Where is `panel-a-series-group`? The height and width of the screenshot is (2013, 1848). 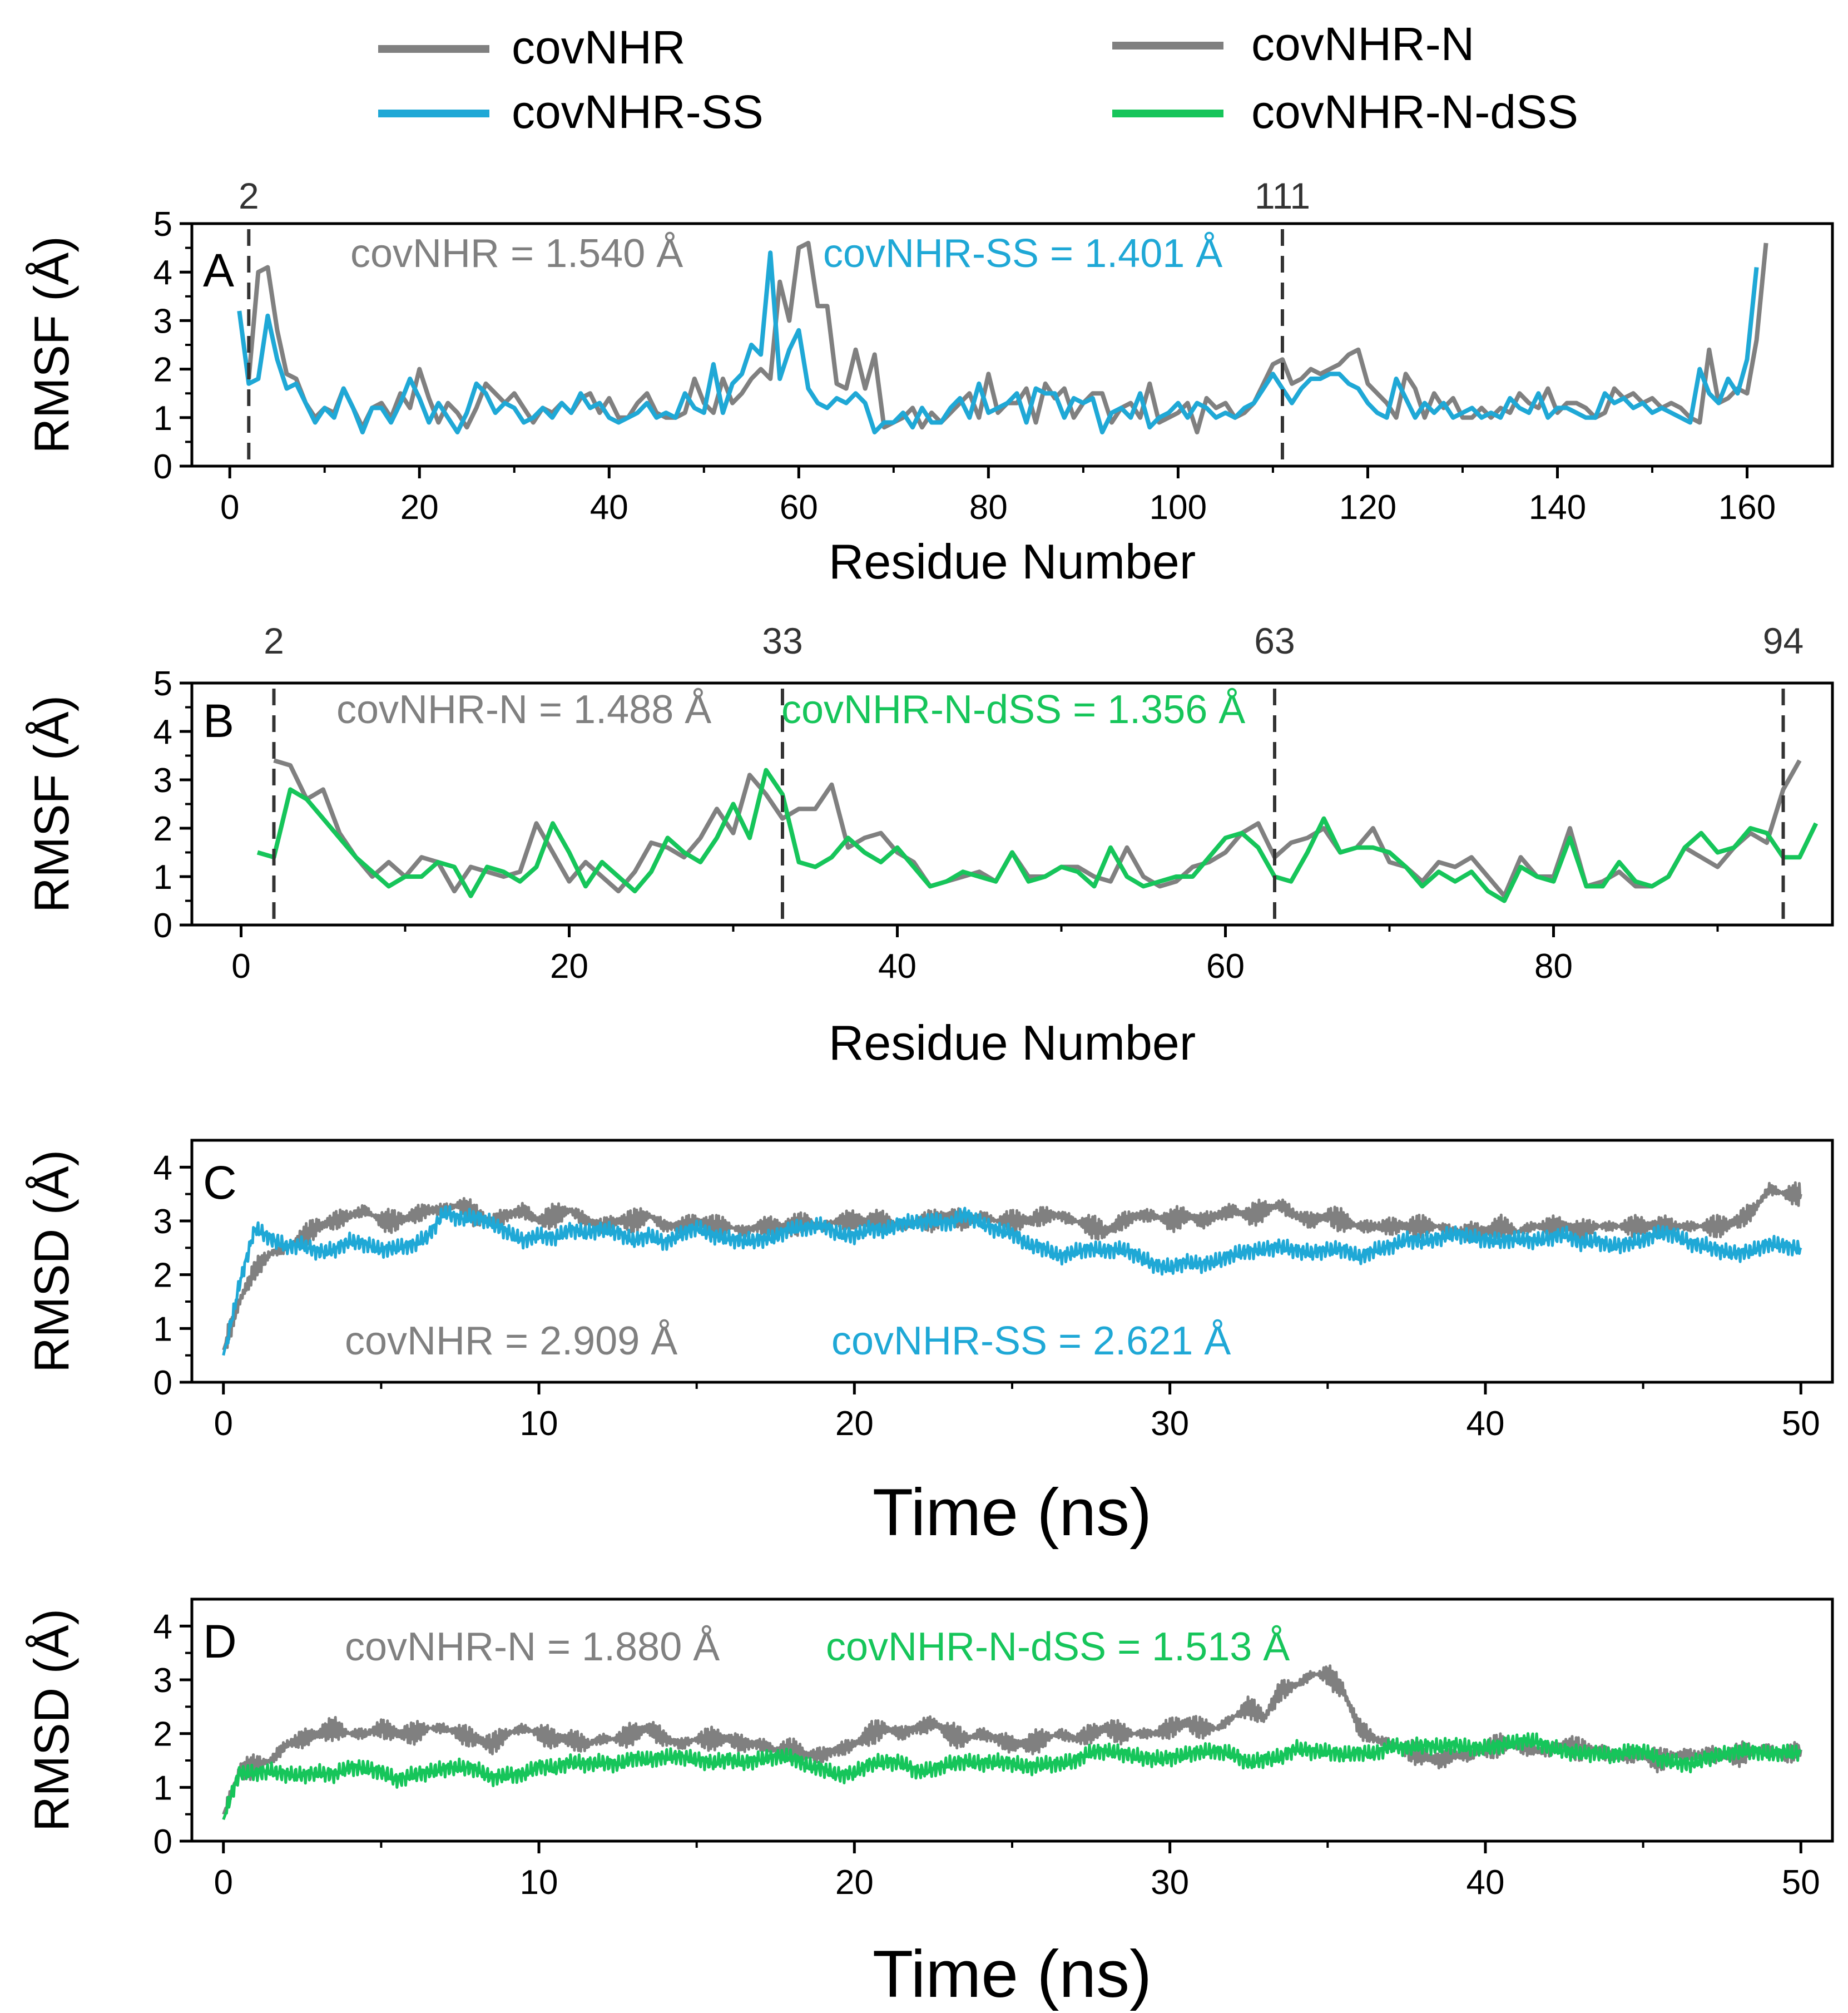 panel-a-series-group is located at coordinates (1002, 337).